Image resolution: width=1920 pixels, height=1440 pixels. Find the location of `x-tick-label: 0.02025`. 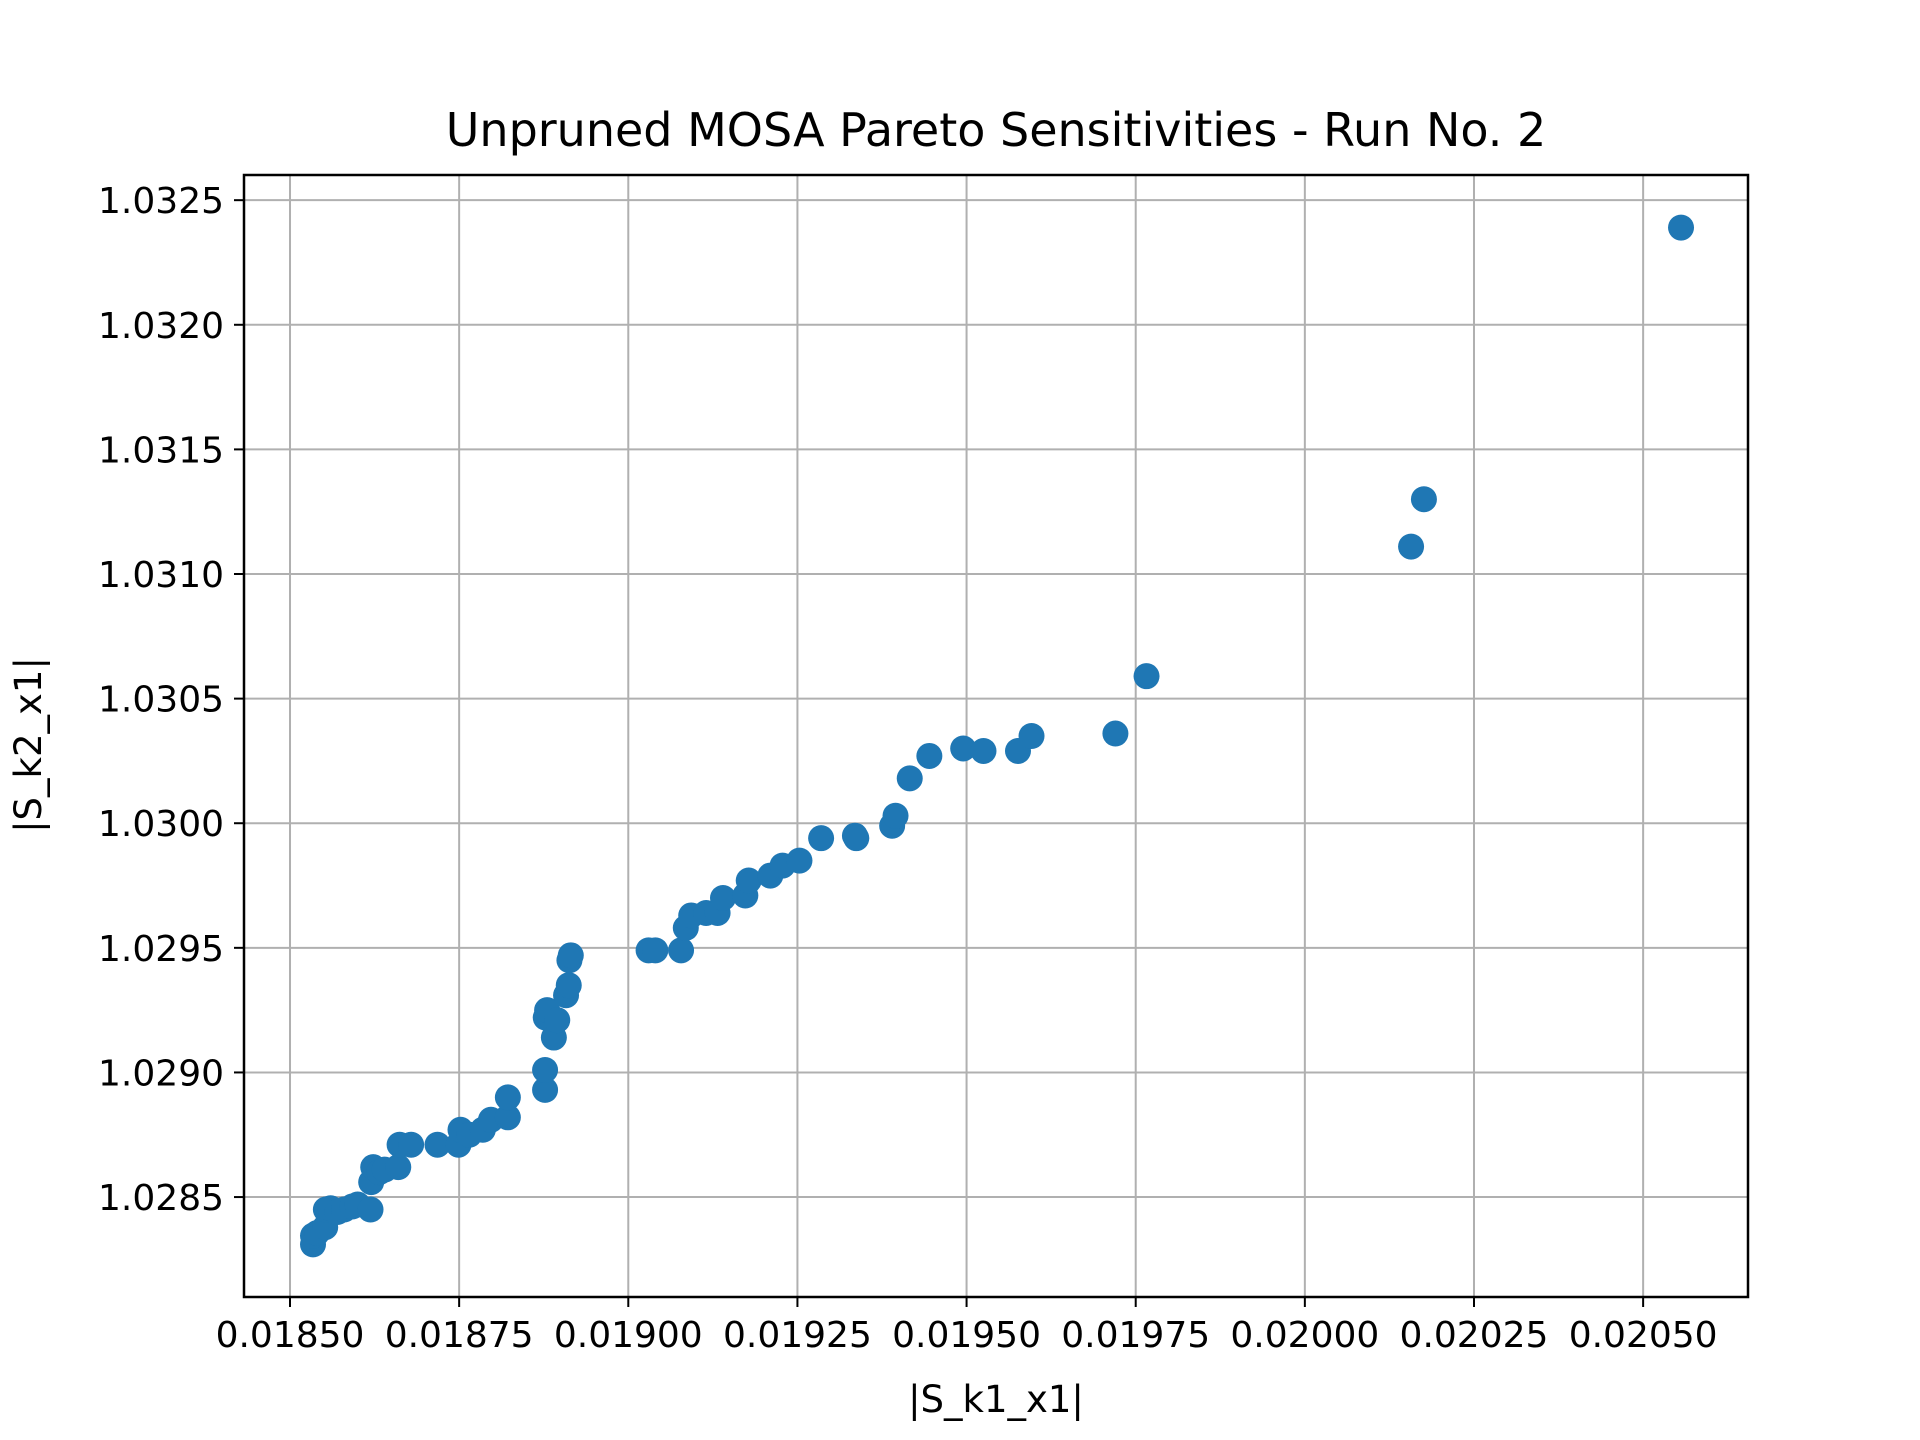

x-tick-label: 0.02025 is located at coordinates (1474, 1335).